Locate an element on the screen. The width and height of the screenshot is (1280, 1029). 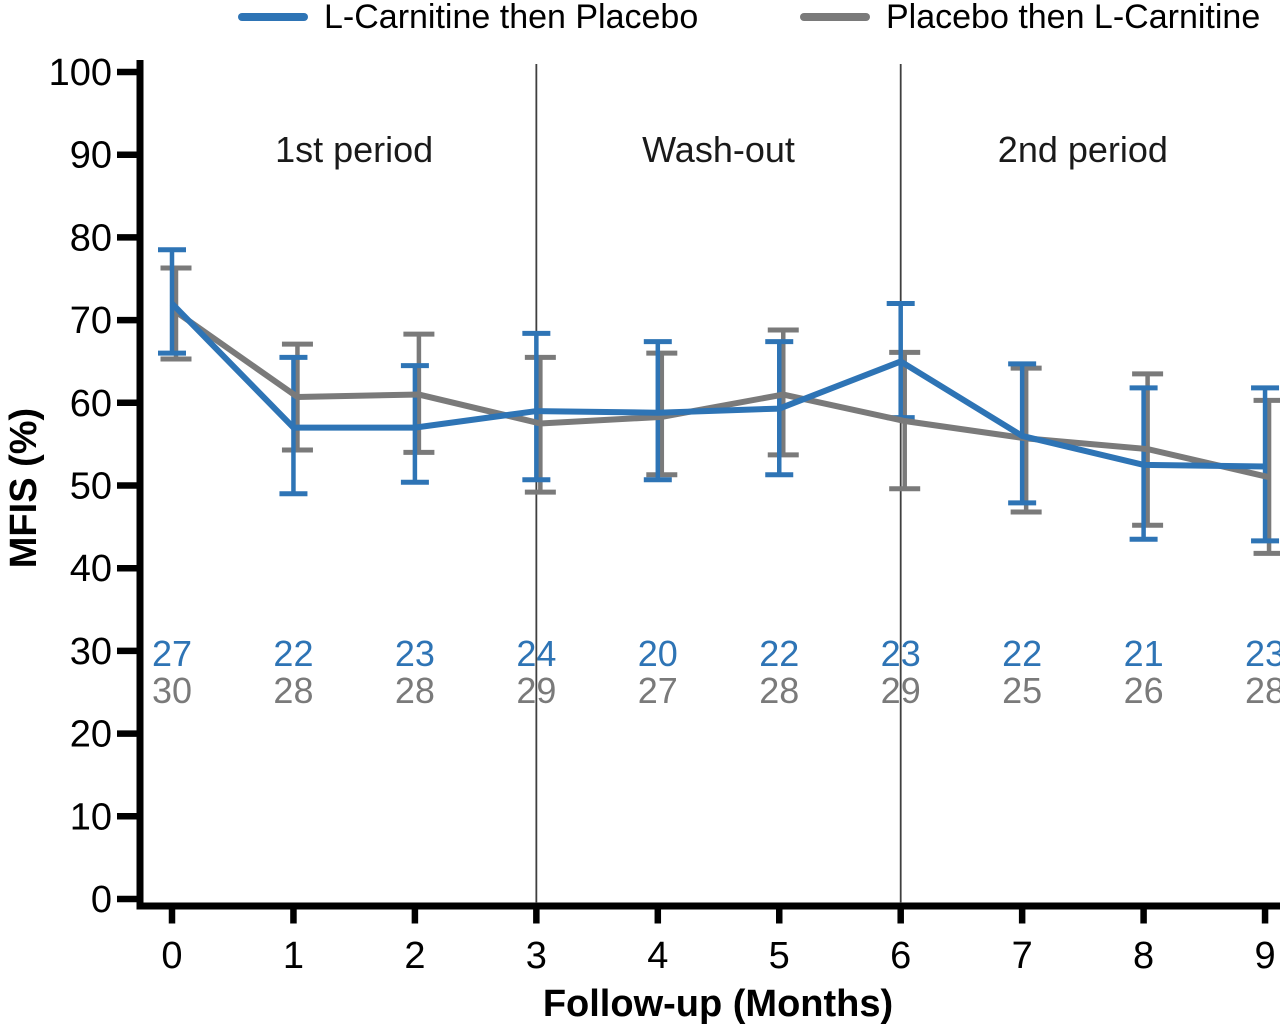
series-line-placebo-then-l-carnitine is located at coordinates (722, 395).